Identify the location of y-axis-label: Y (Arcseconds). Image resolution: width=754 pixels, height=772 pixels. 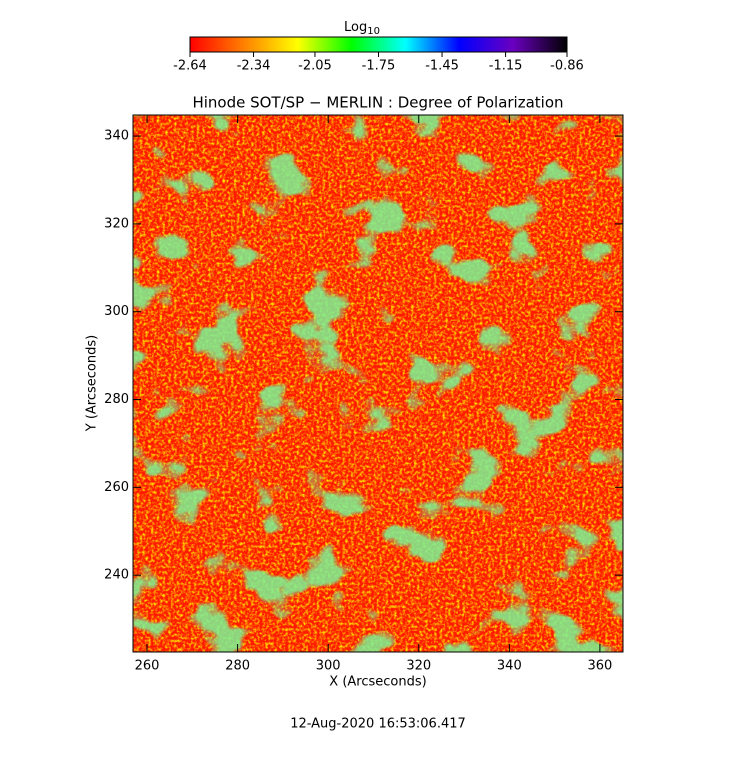
(92, 383).